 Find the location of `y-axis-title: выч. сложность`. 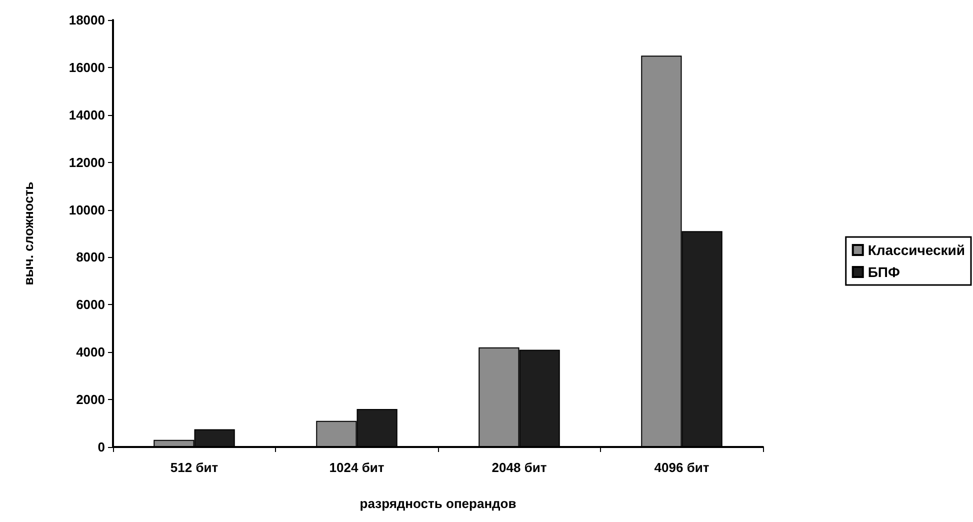

y-axis-title: выч. сложность is located at coordinates (28, 234).